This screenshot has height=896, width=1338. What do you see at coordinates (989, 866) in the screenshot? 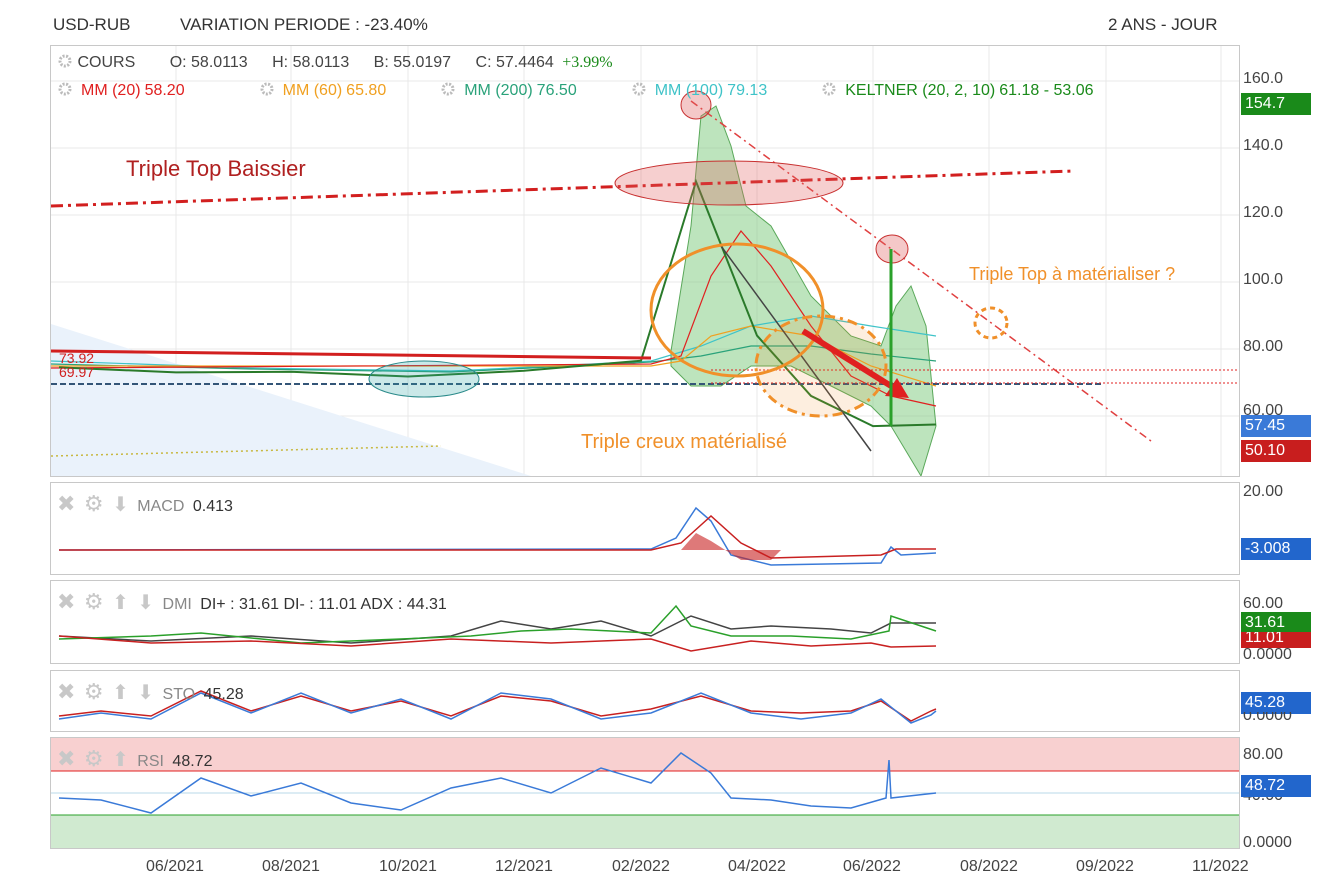
I see `x-tick: 08/2022` at bounding box center [989, 866].